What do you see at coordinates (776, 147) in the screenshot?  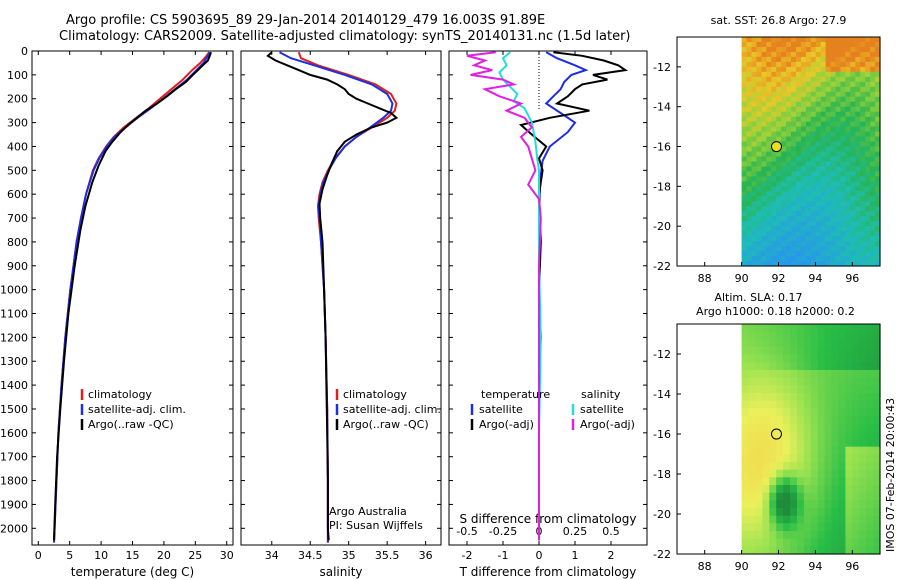 I see `argo-position-marker` at bounding box center [776, 147].